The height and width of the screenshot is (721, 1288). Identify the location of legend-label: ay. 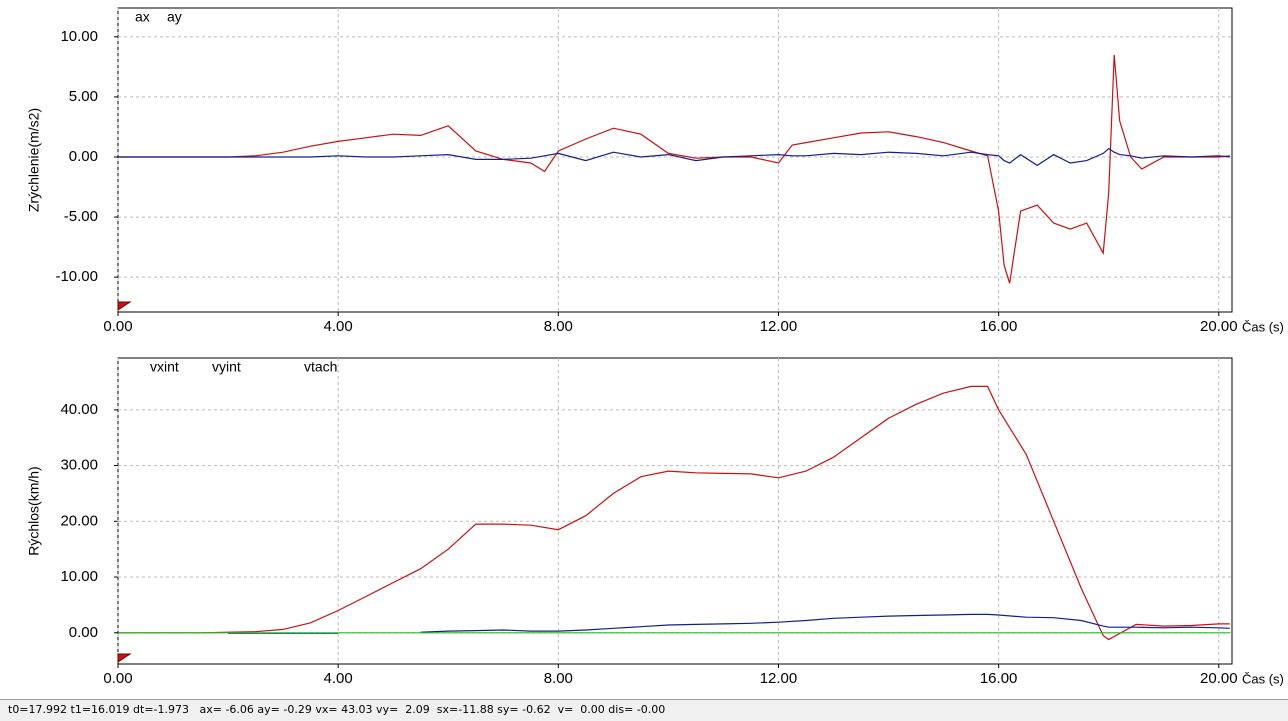
(174, 17).